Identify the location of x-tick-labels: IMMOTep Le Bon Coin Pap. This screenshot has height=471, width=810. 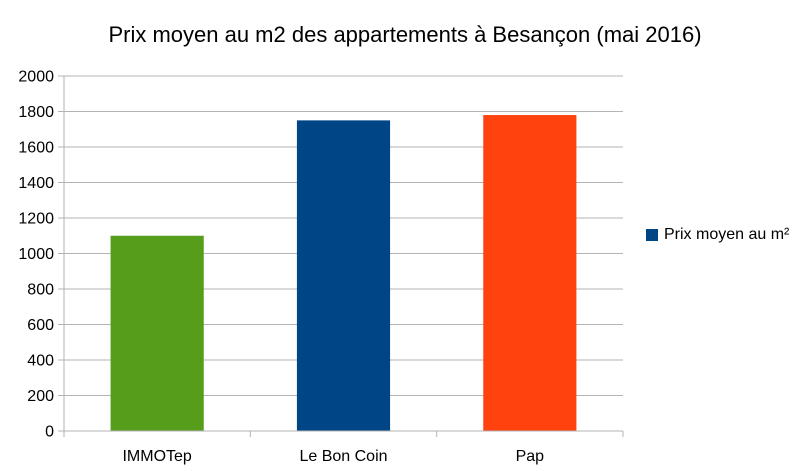
(333, 456).